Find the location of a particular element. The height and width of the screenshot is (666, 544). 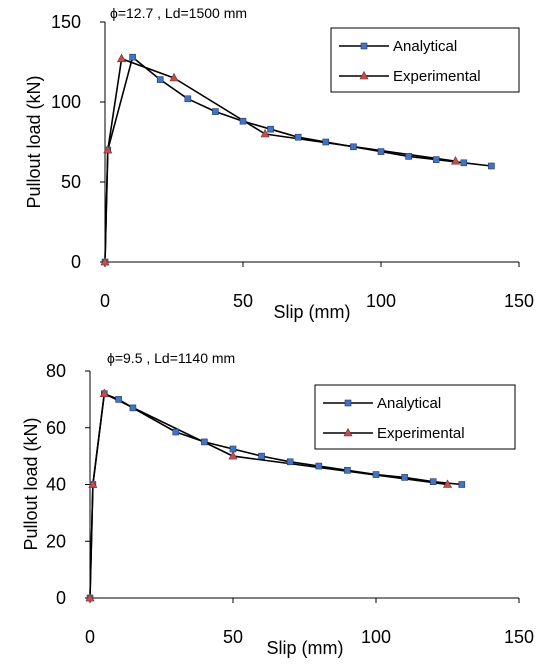

y-tick-label: 20 is located at coordinates (56, 541).